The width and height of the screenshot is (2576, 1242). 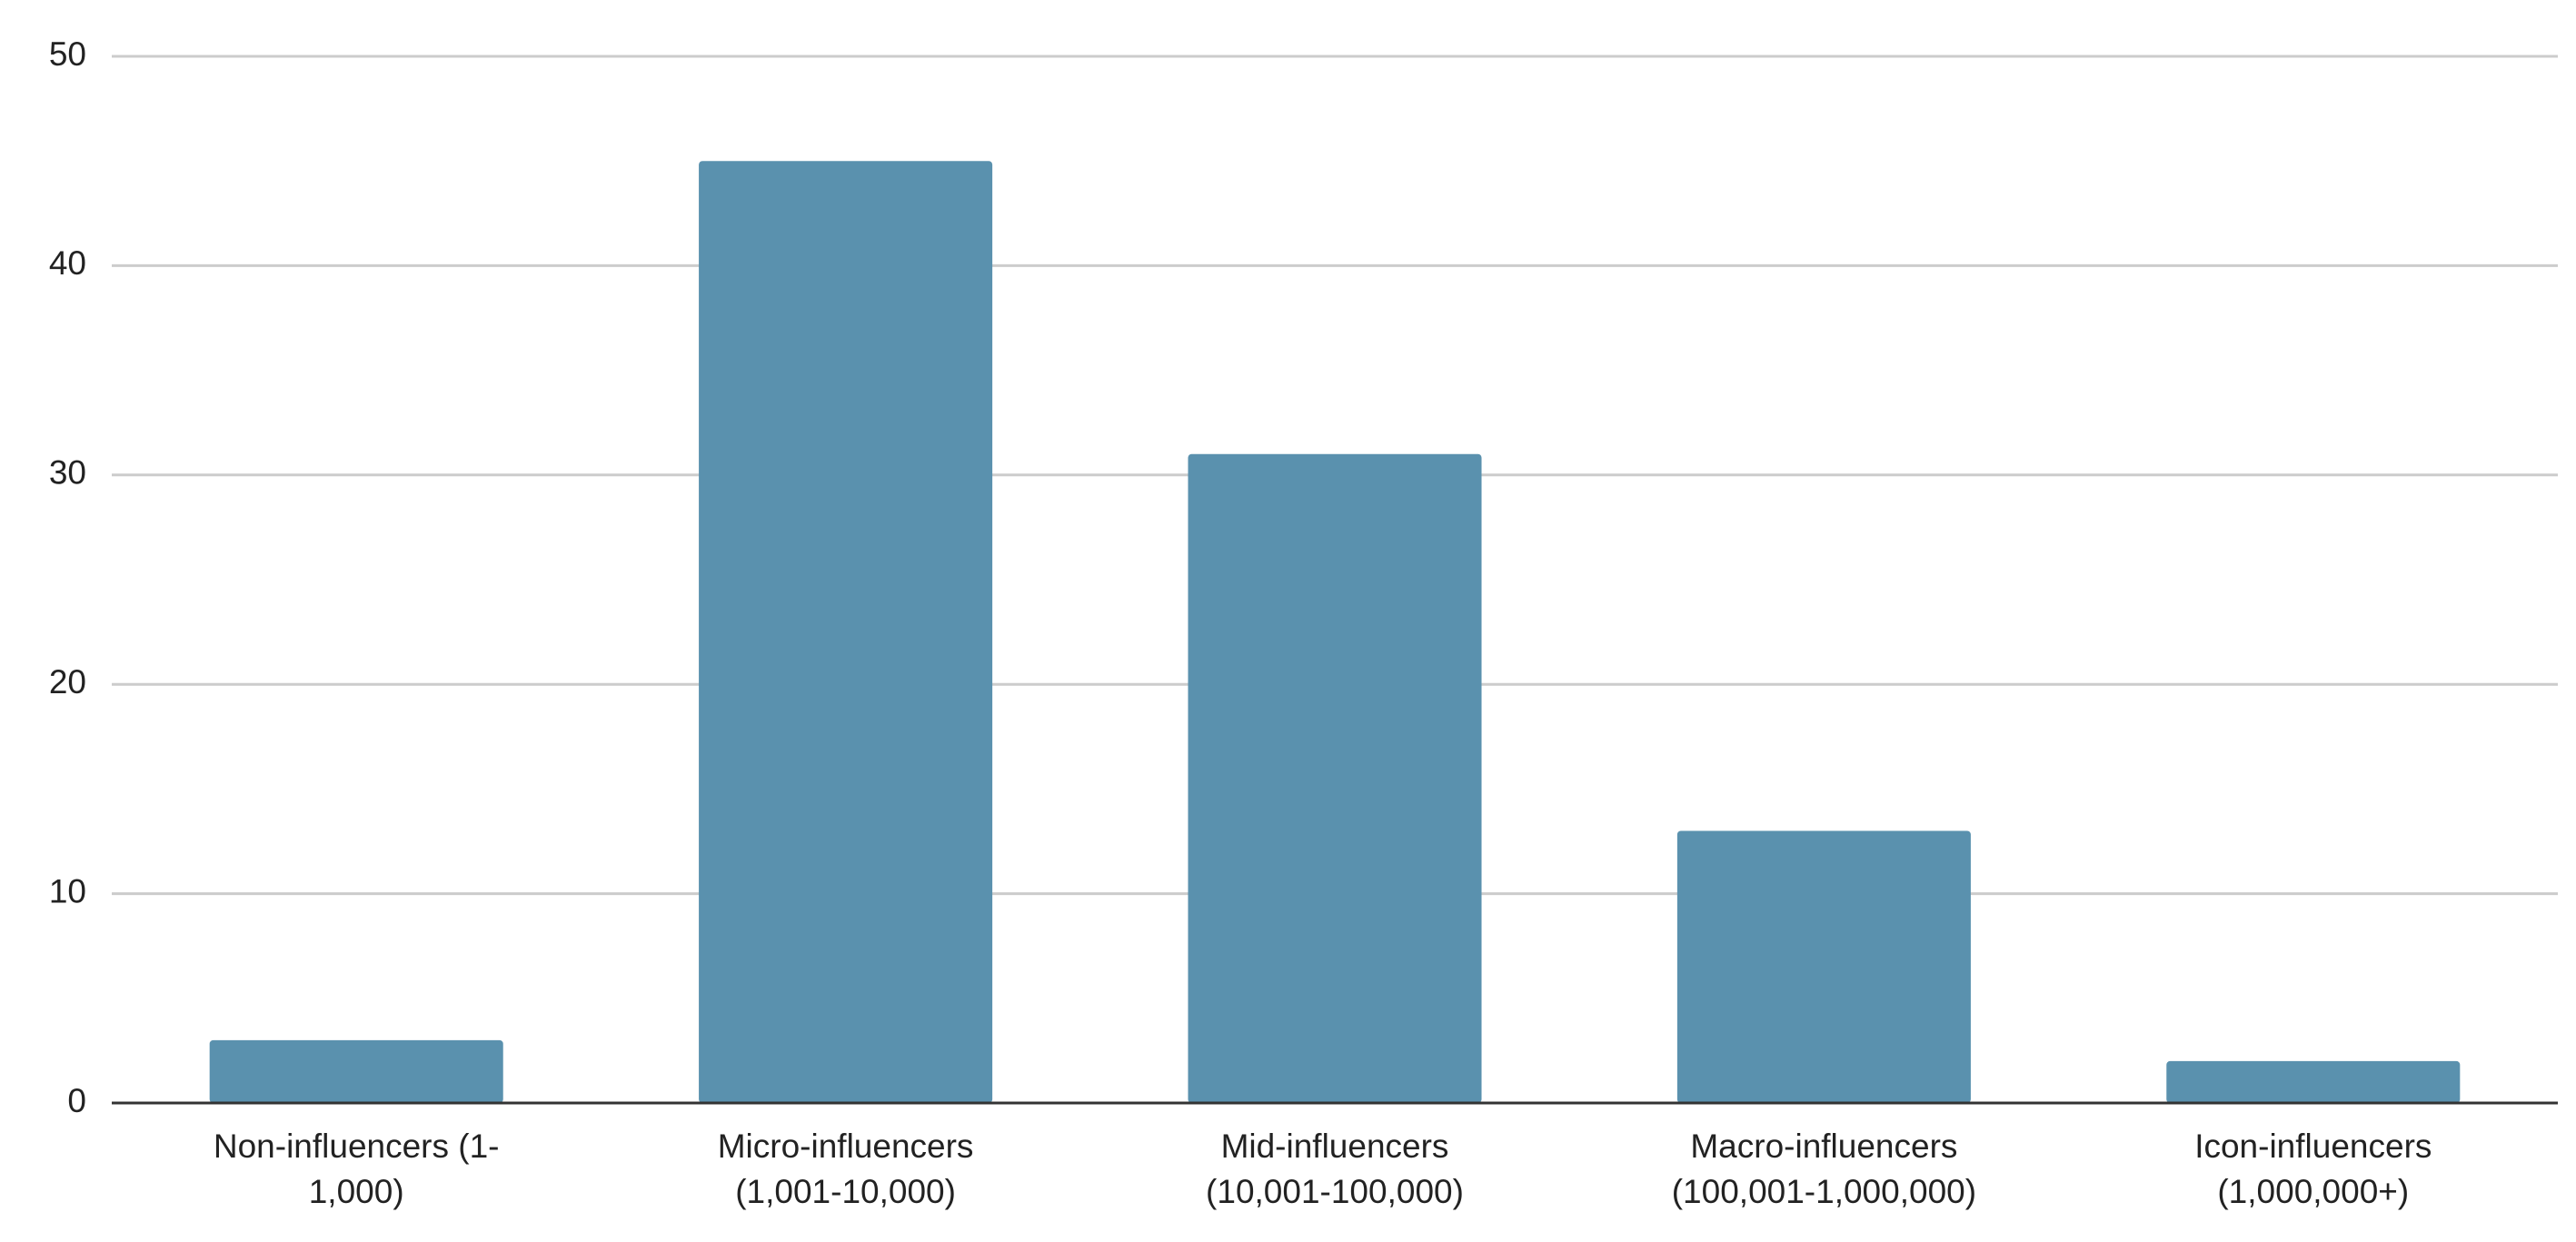 What do you see at coordinates (68, 263) in the screenshot?
I see `y-tick-label: 40` at bounding box center [68, 263].